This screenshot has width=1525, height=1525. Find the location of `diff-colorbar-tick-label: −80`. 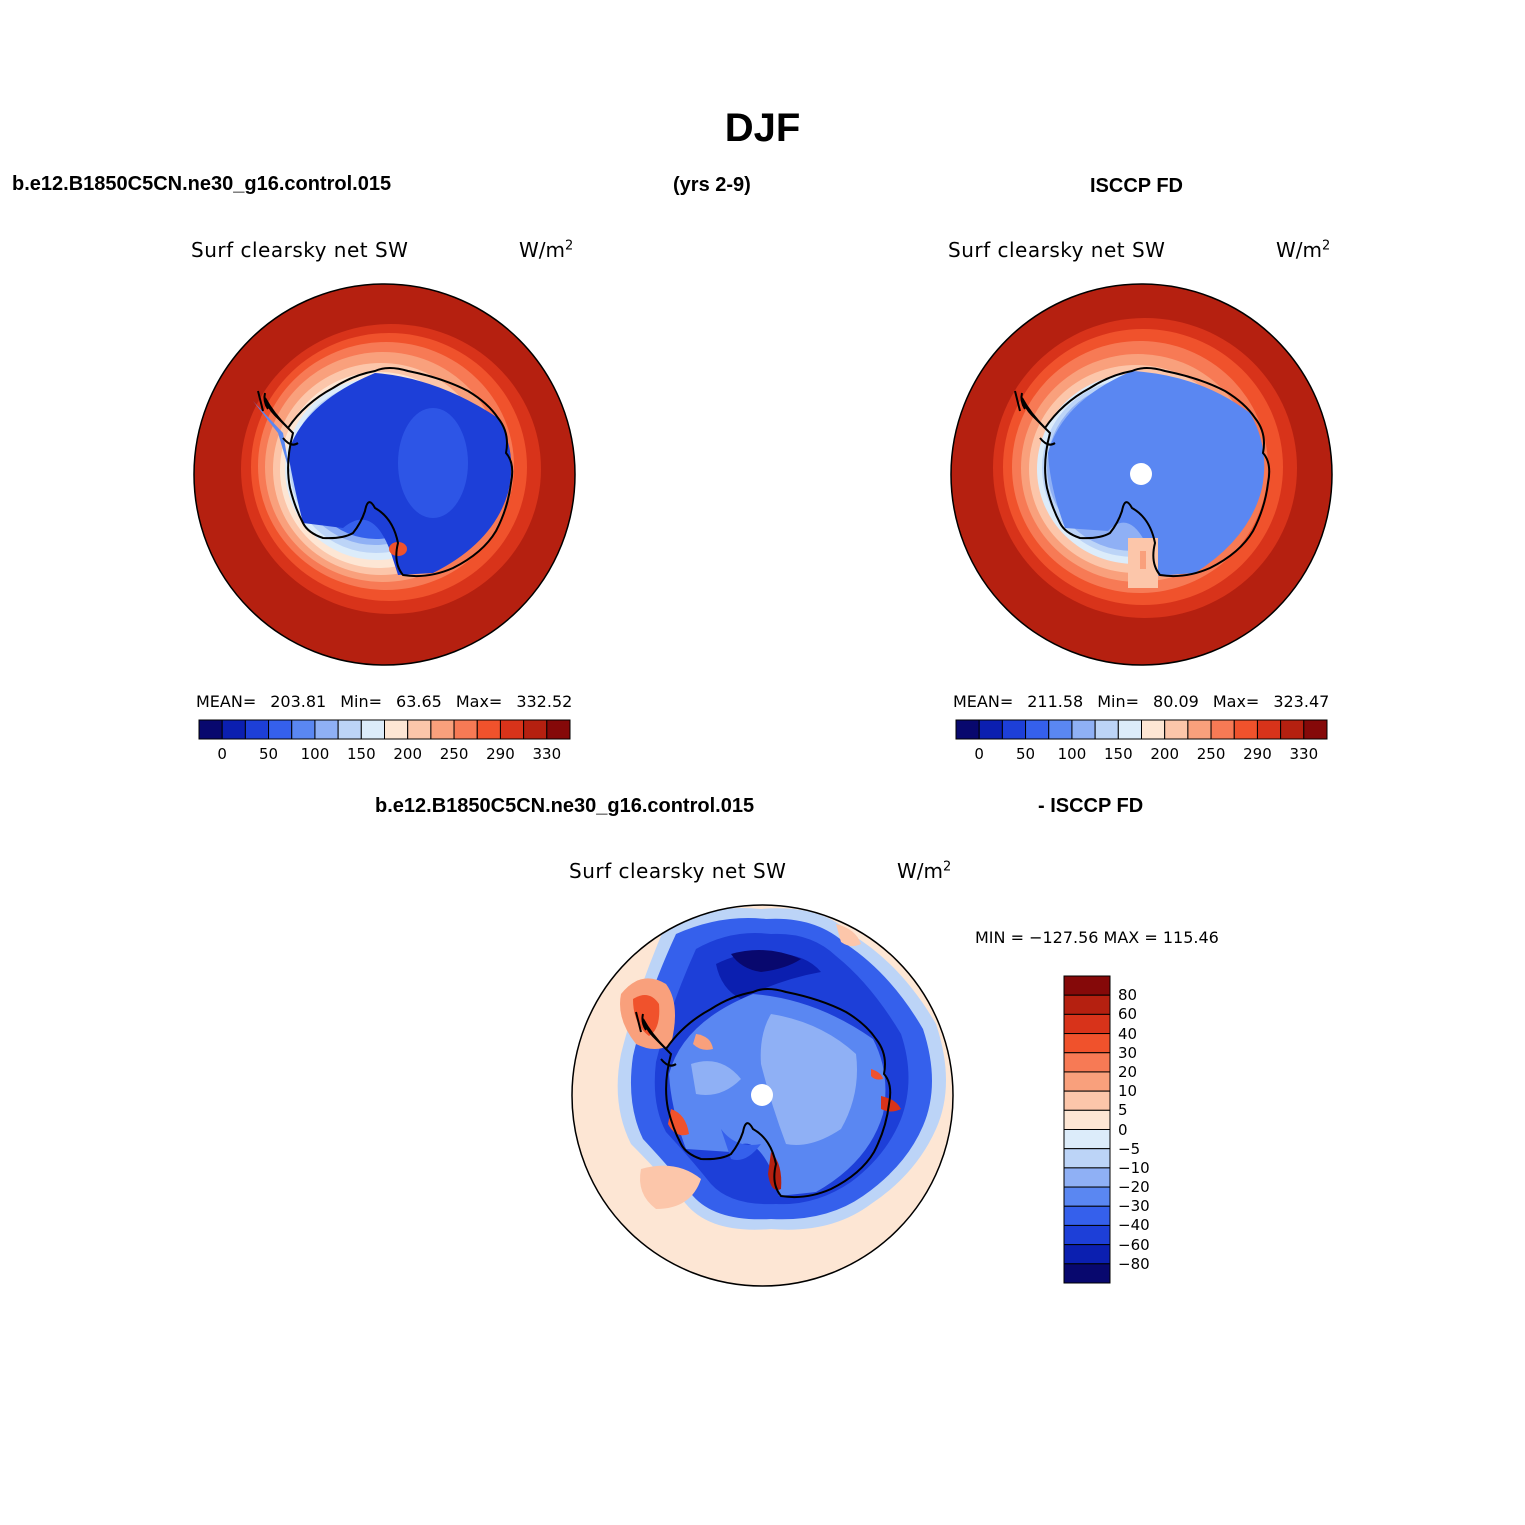

diff-colorbar-tick-label: −80 is located at coordinates (1134, 1263).